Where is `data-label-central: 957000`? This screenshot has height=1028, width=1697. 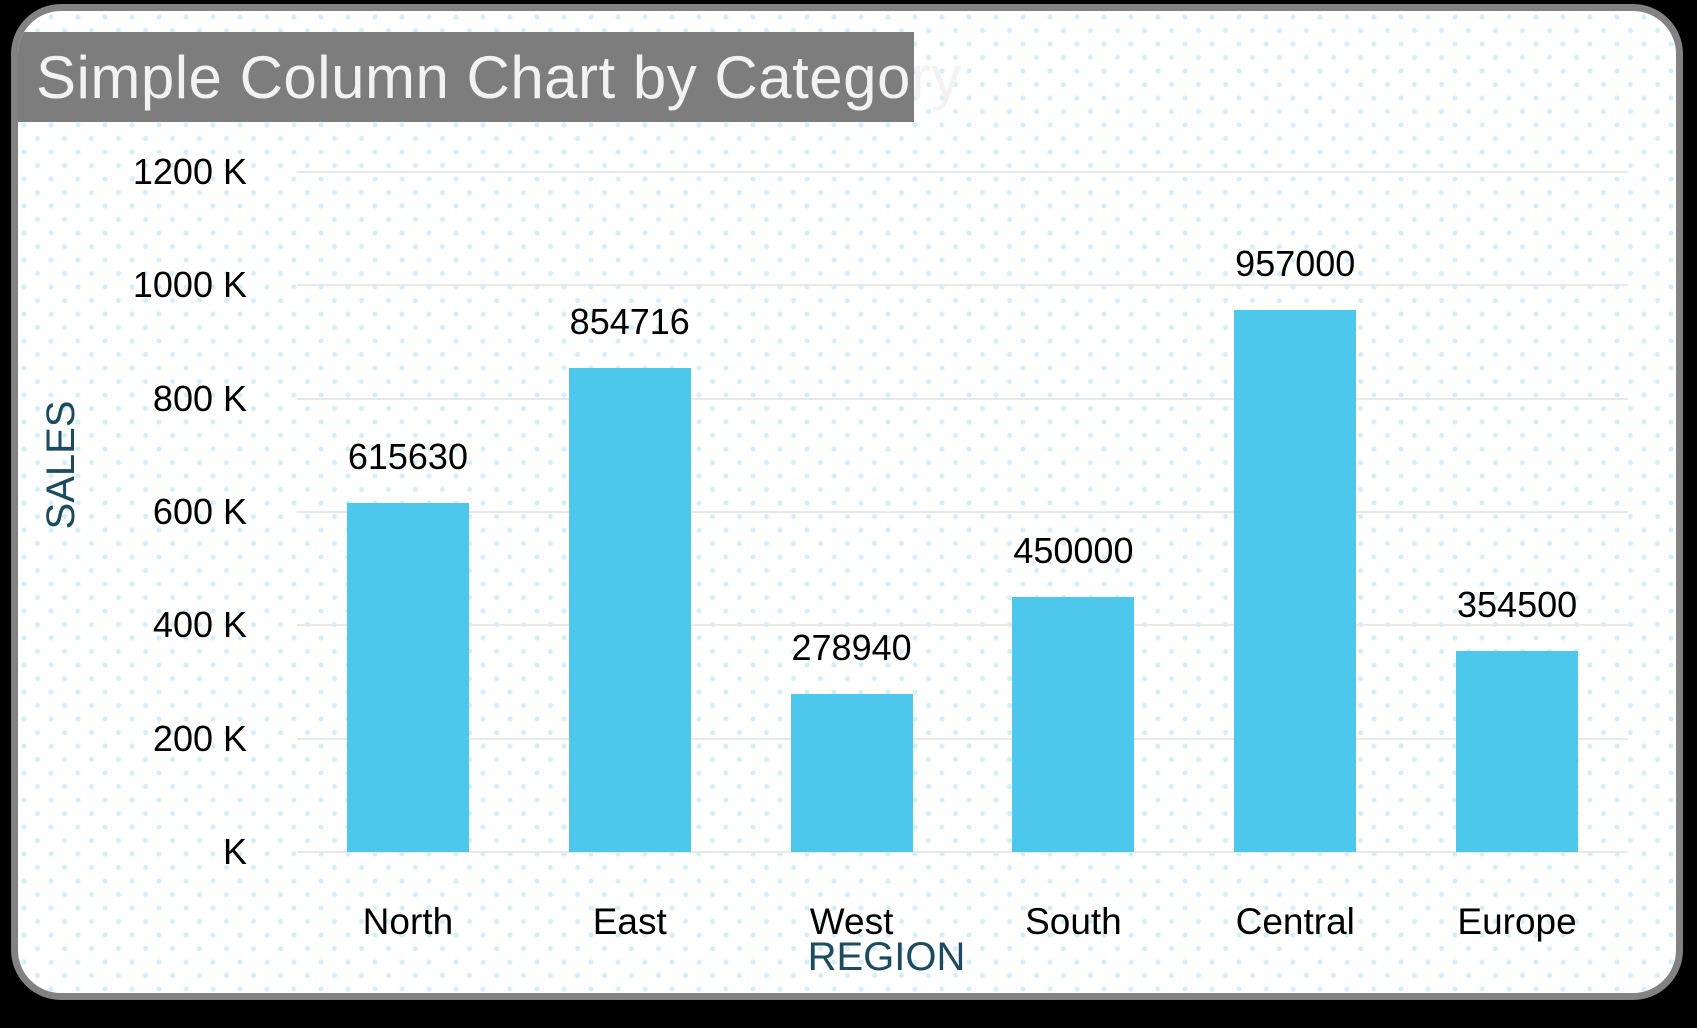 data-label-central: 957000 is located at coordinates (1295, 263).